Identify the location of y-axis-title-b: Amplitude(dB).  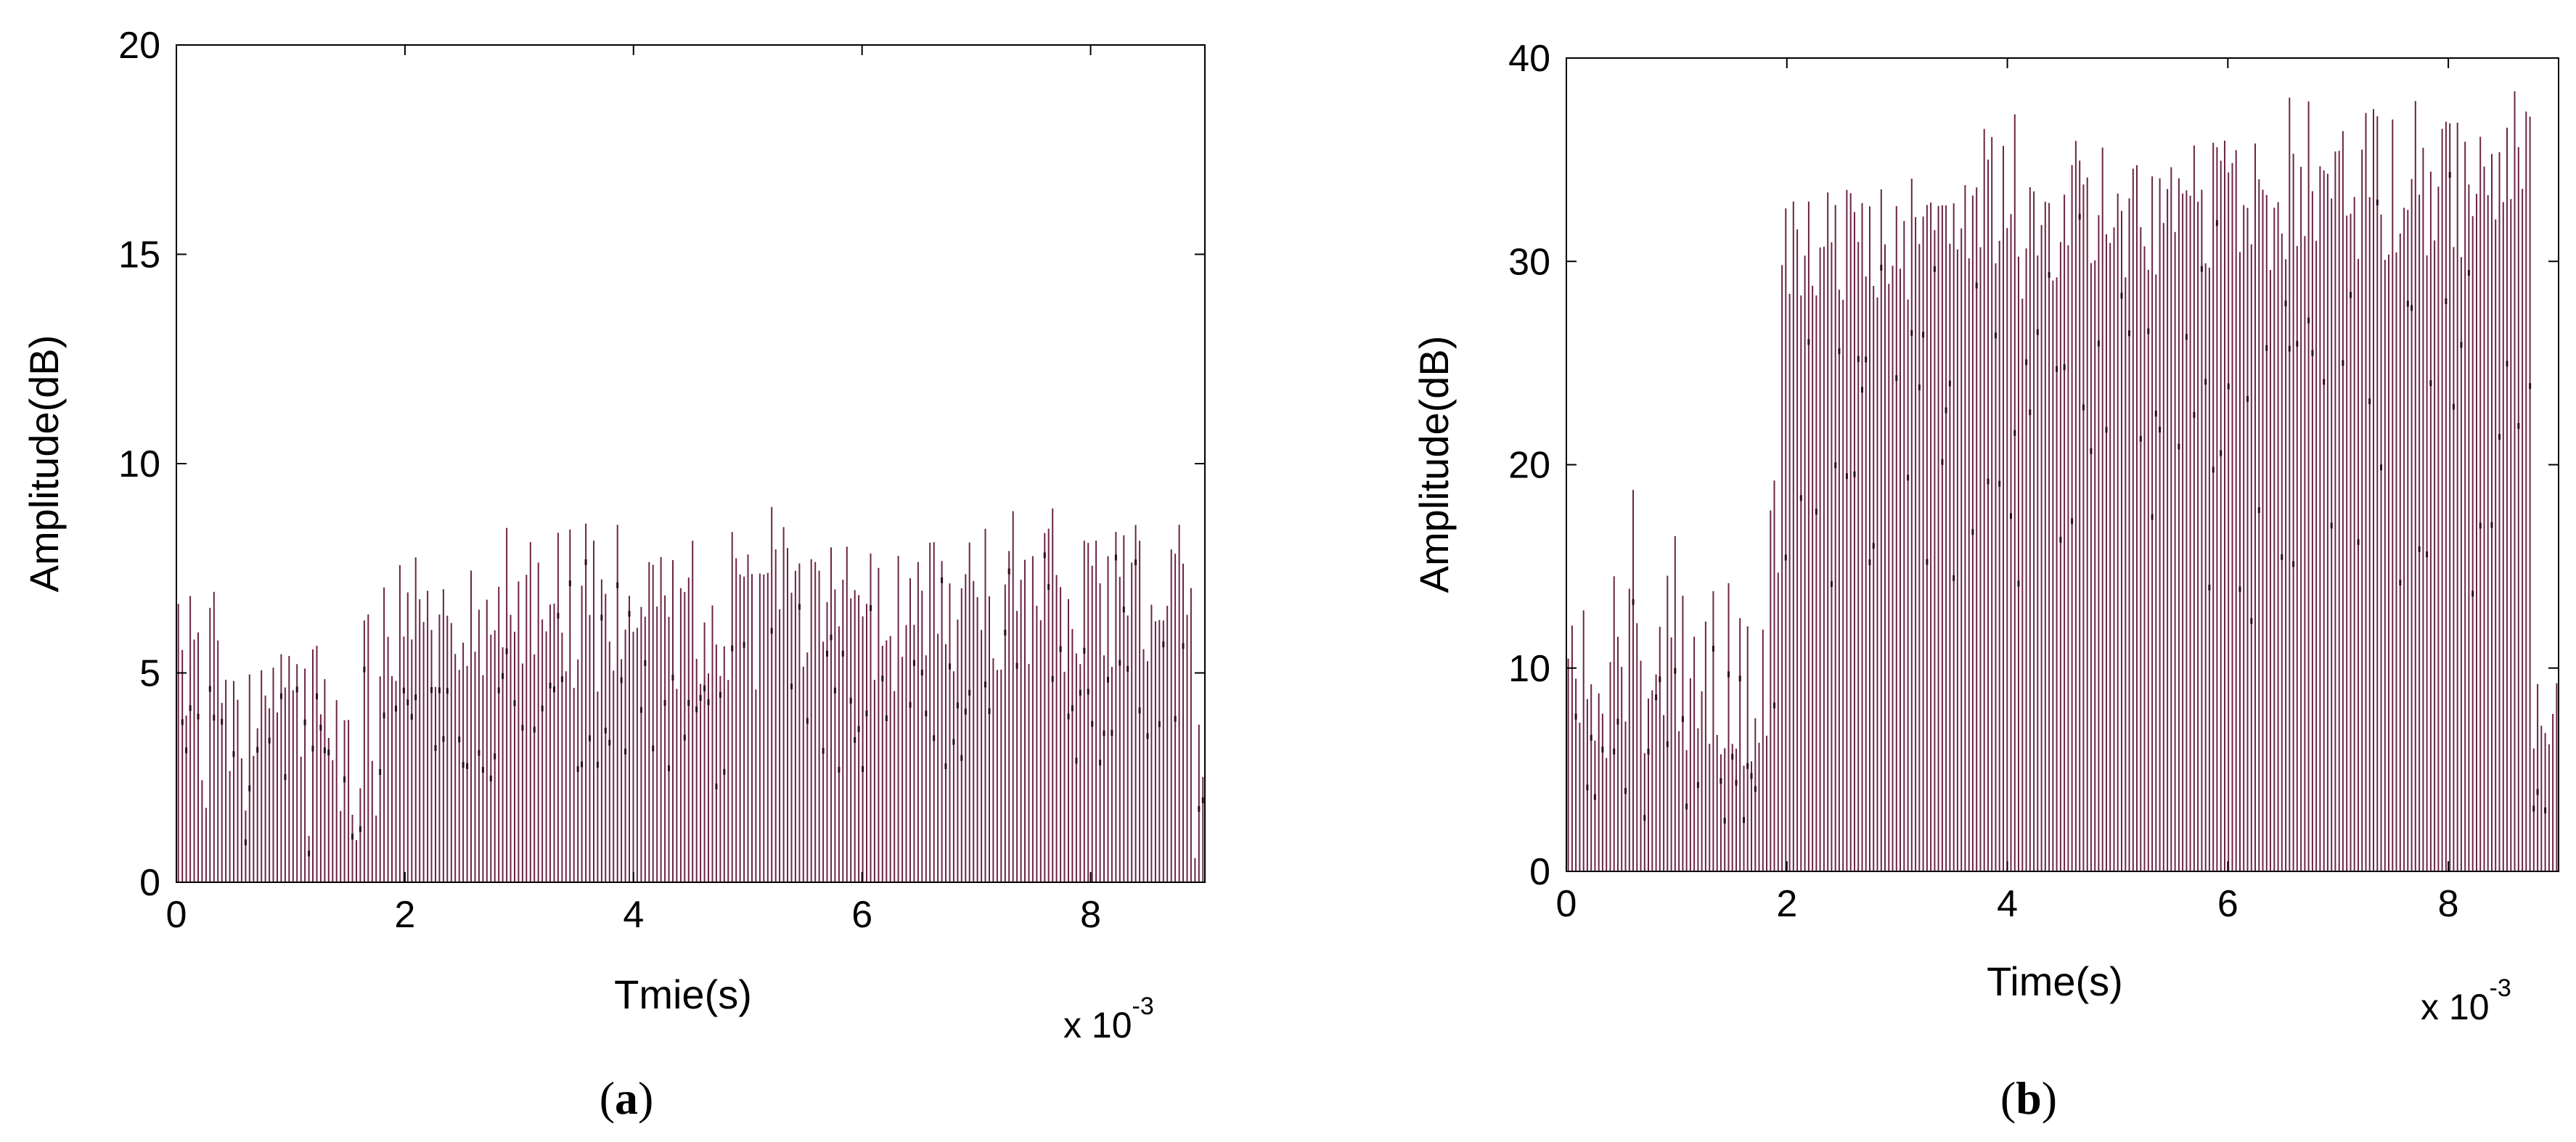
(1434, 464).